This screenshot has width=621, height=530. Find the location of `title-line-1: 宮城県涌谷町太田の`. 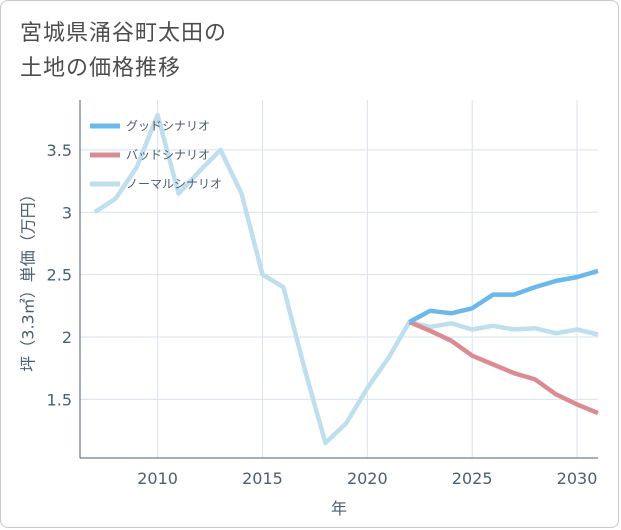

title-line-1: 宮城県涌谷町太田の is located at coordinates (124, 33).